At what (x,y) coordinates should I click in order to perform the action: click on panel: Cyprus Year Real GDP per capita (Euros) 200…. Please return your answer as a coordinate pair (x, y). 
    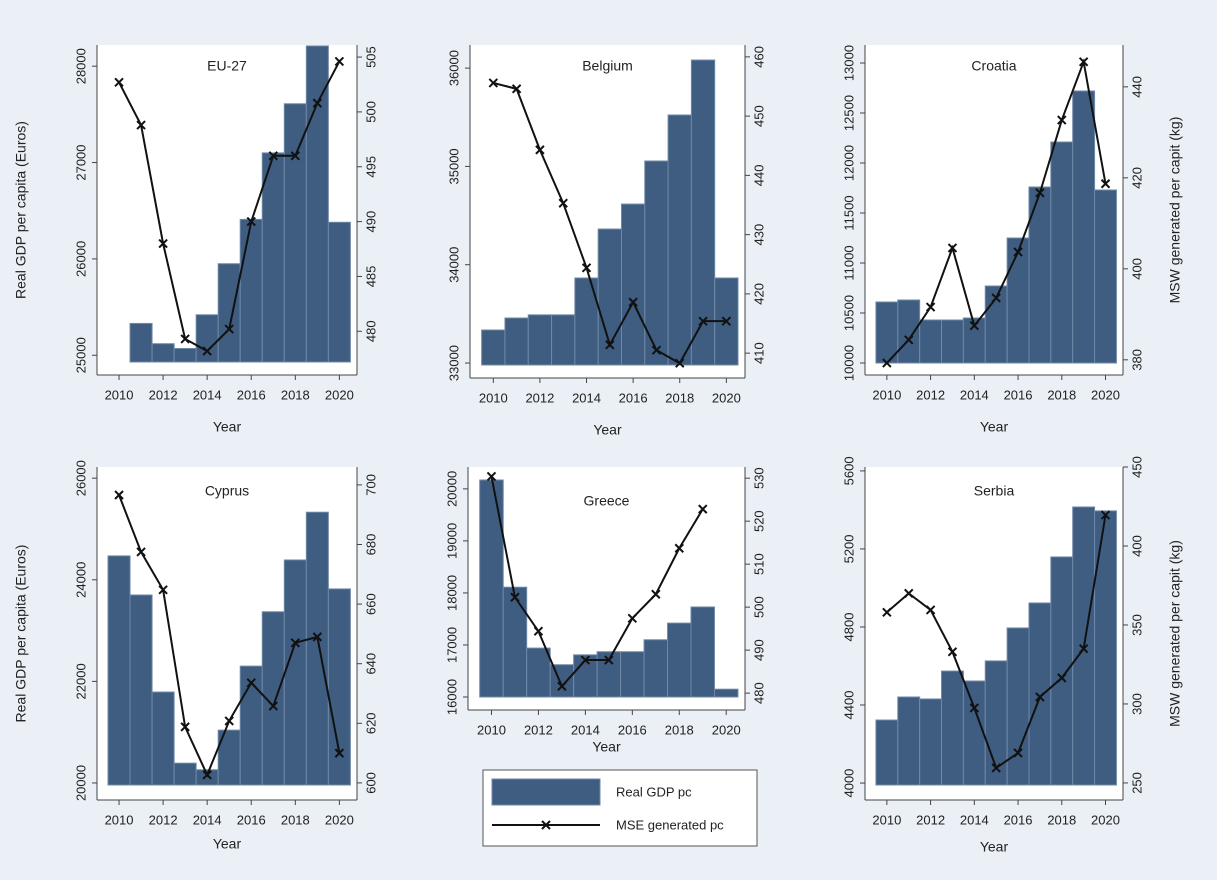
    Looking at the image, I should click on (196, 656).